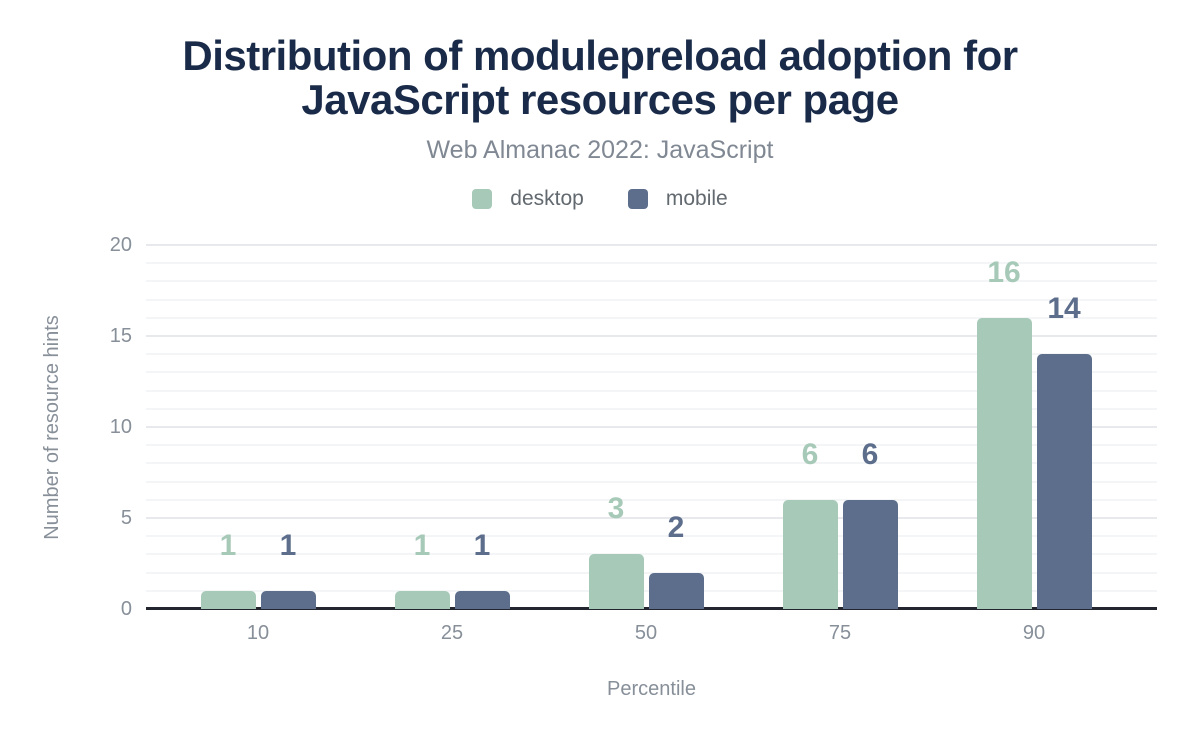 The height and width of the screenshot is (742, 1200). I want to click on bar-value-label-mobile-50: 2, so click(676, 527).